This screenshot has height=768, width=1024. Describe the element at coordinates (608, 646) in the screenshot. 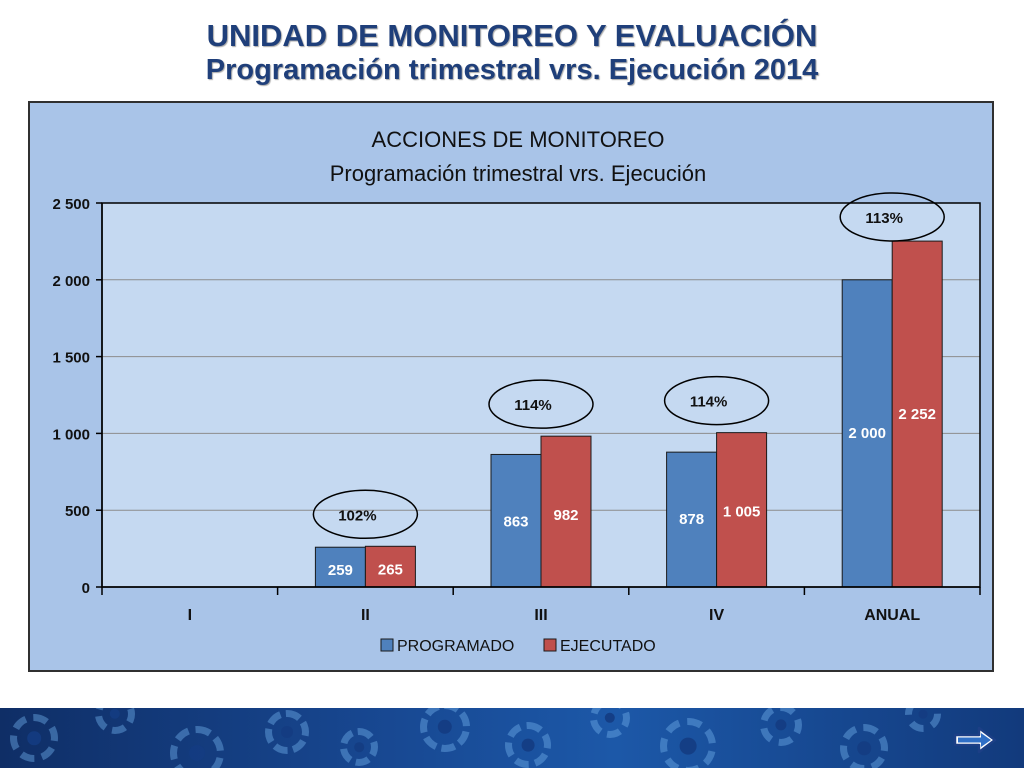

I see `legend-label: EJECUTADO` at that location.